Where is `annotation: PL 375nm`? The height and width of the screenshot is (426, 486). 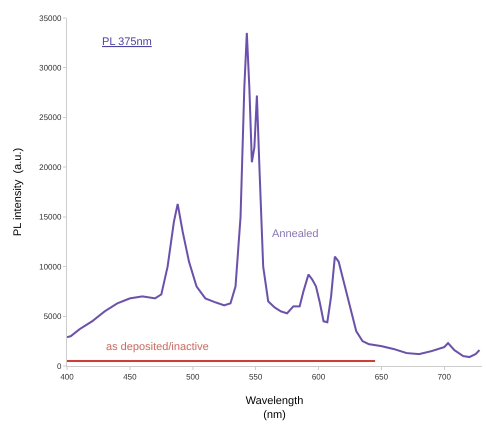 annotation: PL 375nm is located at coordinates (127, 42).